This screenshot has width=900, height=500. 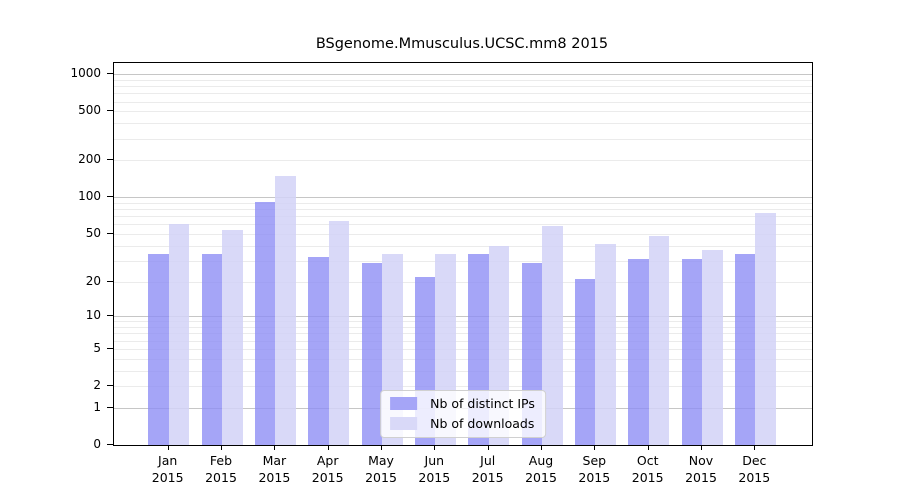 What do you see at coordinates (381, 469) in the screenshot?
I see `x-tick-label: May 2015` at bounding box center [381, 469].